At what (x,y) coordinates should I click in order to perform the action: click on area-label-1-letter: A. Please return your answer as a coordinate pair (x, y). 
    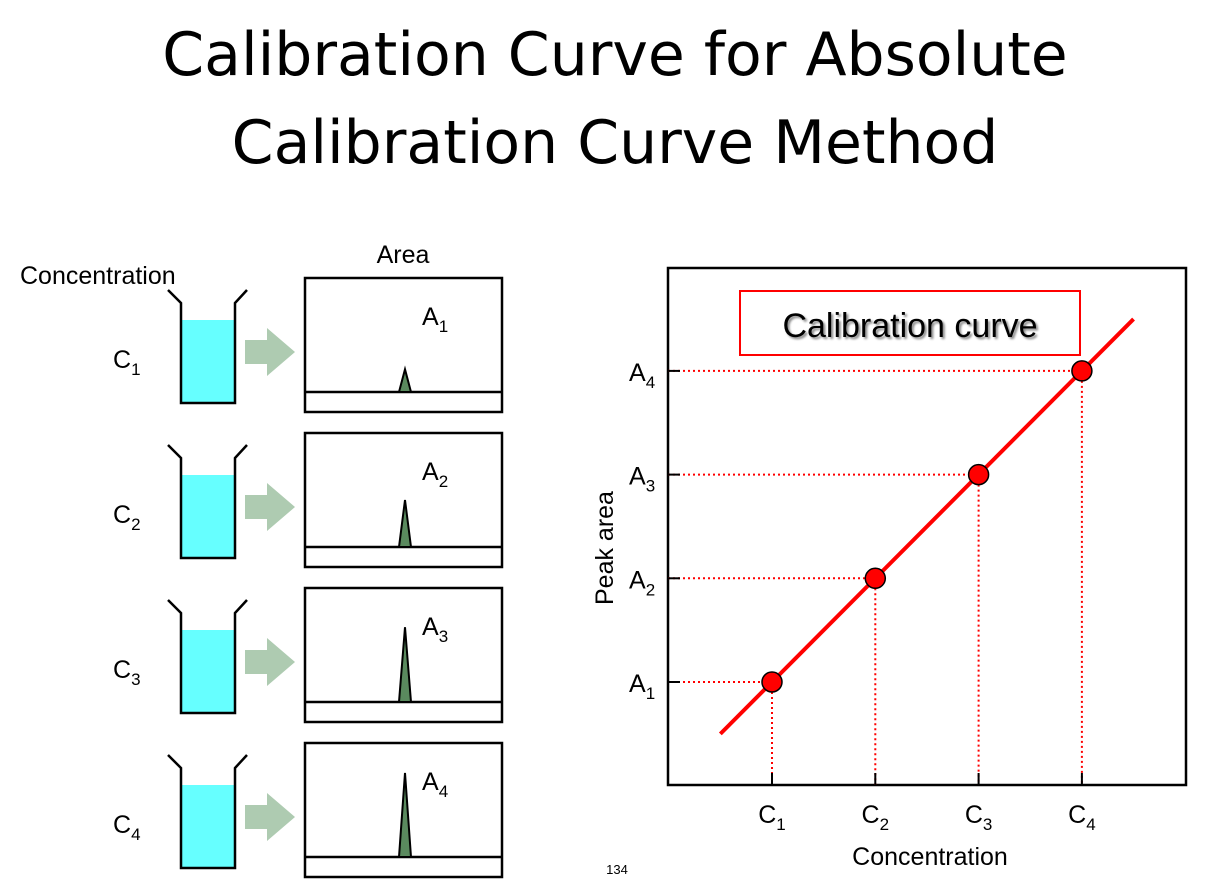
    Looking at the image, I should click on (430, 317).